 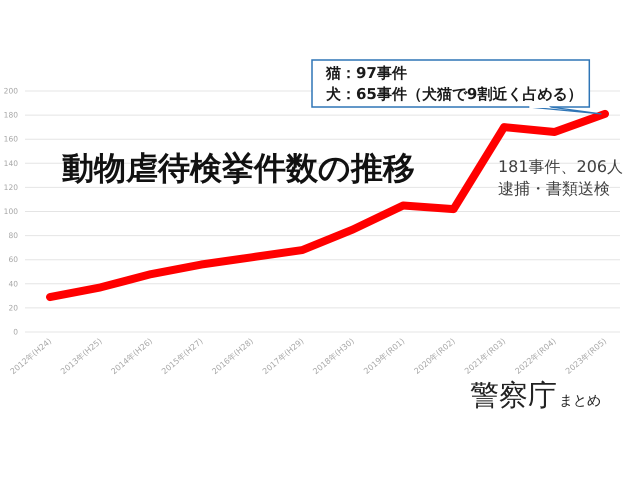 I want to click on annotation: 猫：97事件, so click(x=366, y=73).